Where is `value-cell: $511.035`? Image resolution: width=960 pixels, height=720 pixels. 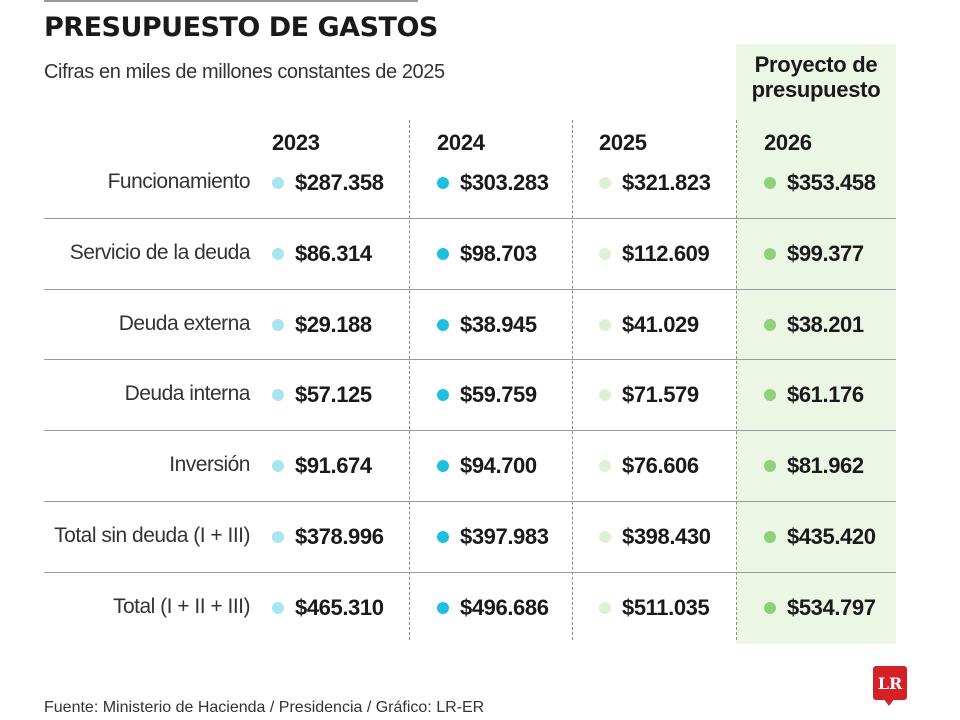 value-cell: $511.035 is located at coordinates (654, 608).